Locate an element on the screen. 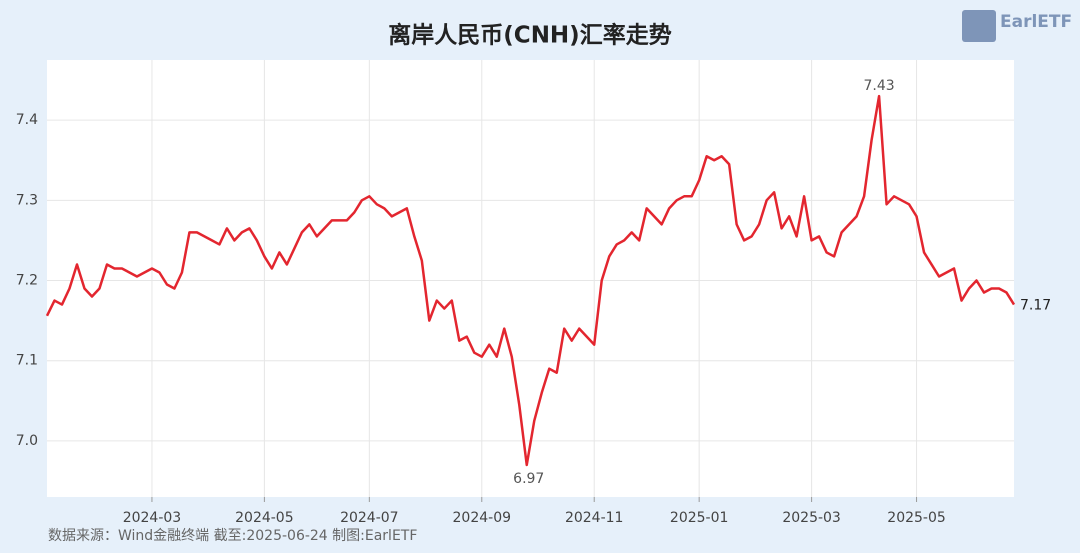 Image resolution: width=1080 pixels, height=553 pixels. chart-title: 离岸人民币(CNH)汇率走势 is located at coordinates (529, 35).